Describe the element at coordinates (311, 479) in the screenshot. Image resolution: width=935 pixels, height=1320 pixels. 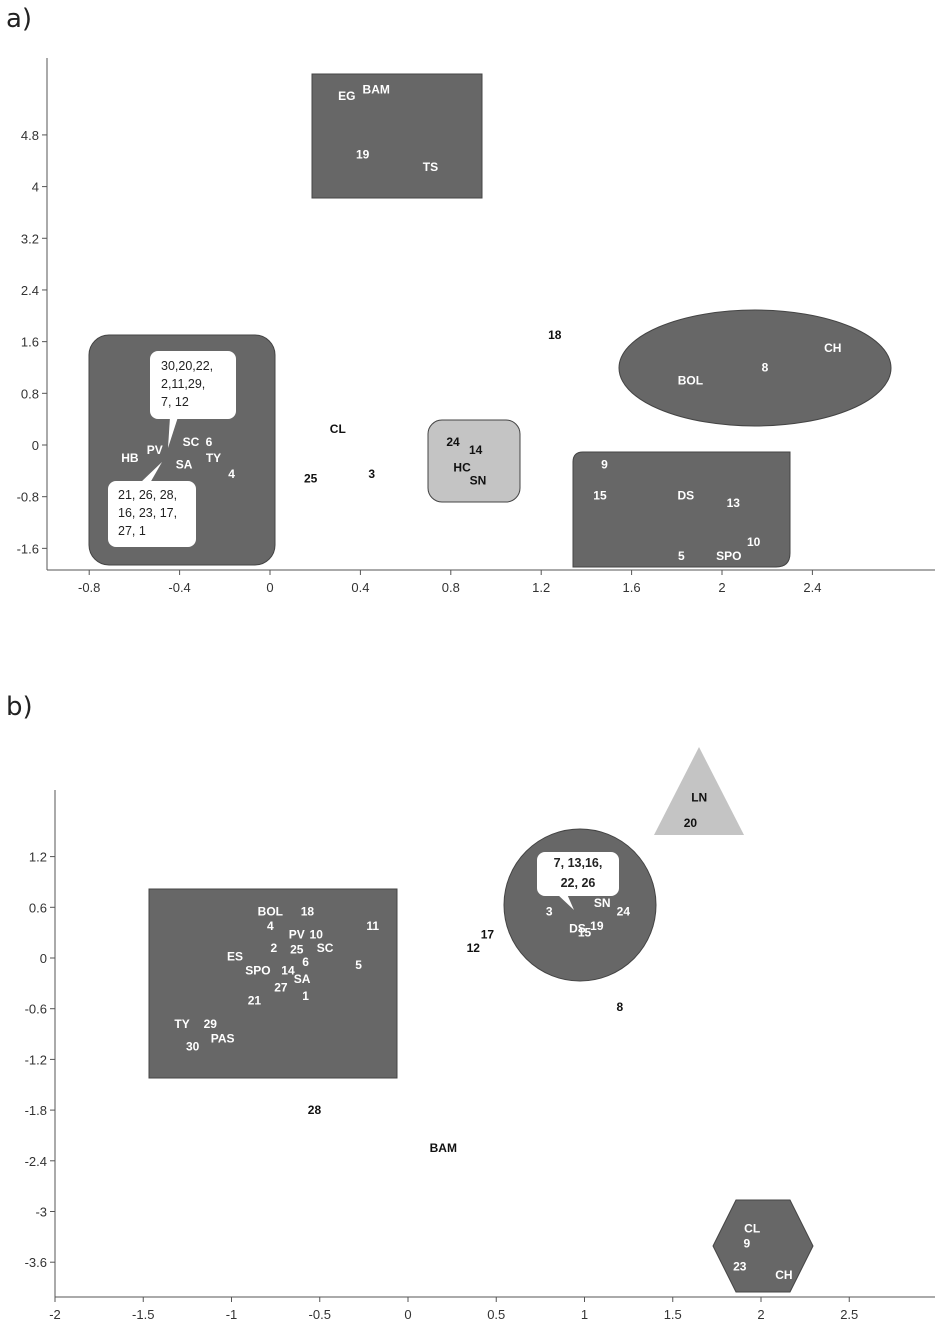
I see `point-label: 25` at that location.